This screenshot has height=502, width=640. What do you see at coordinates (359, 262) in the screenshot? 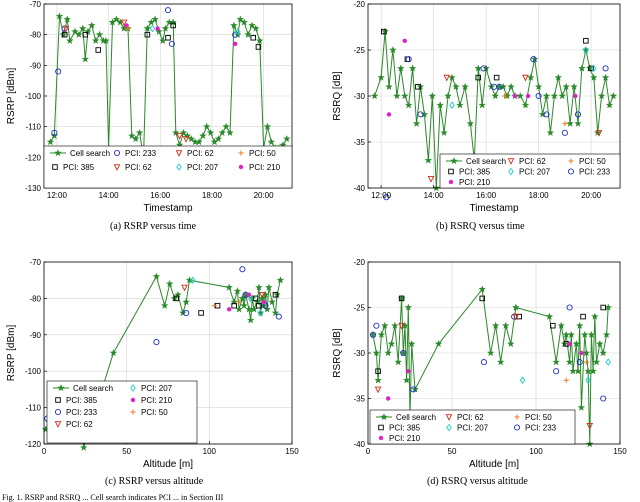
I see `y-tick-label: -20` at bounding box center [359, 262].